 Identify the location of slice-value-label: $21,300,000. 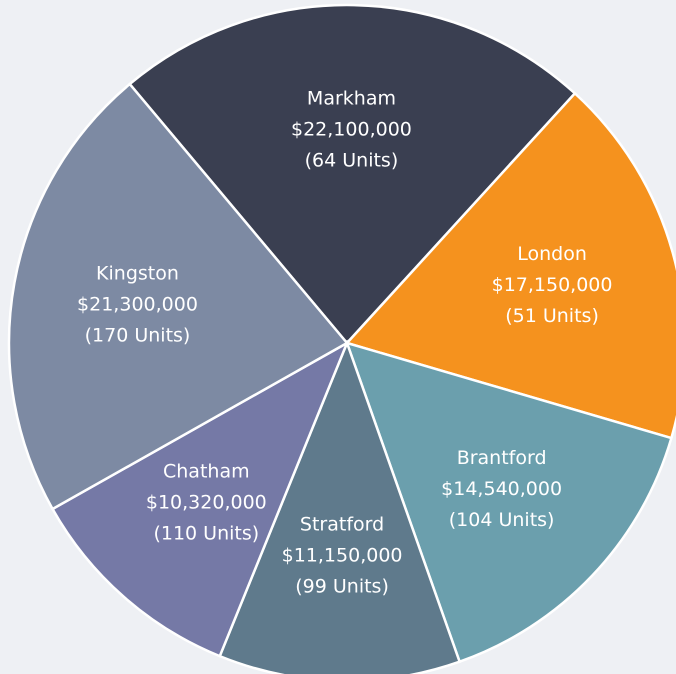
(137, 304).